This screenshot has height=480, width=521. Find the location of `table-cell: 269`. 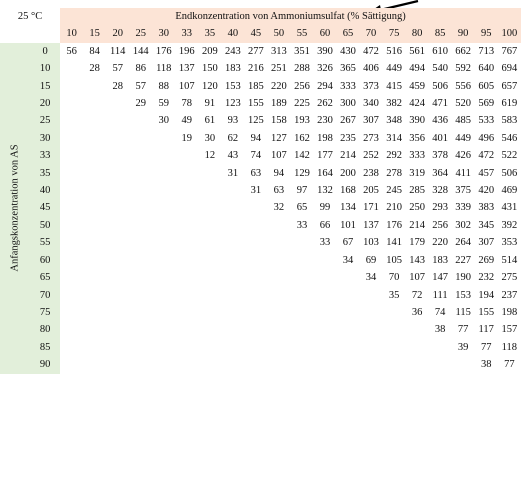

table-cell: 269 is located at coordinates (486, 260).